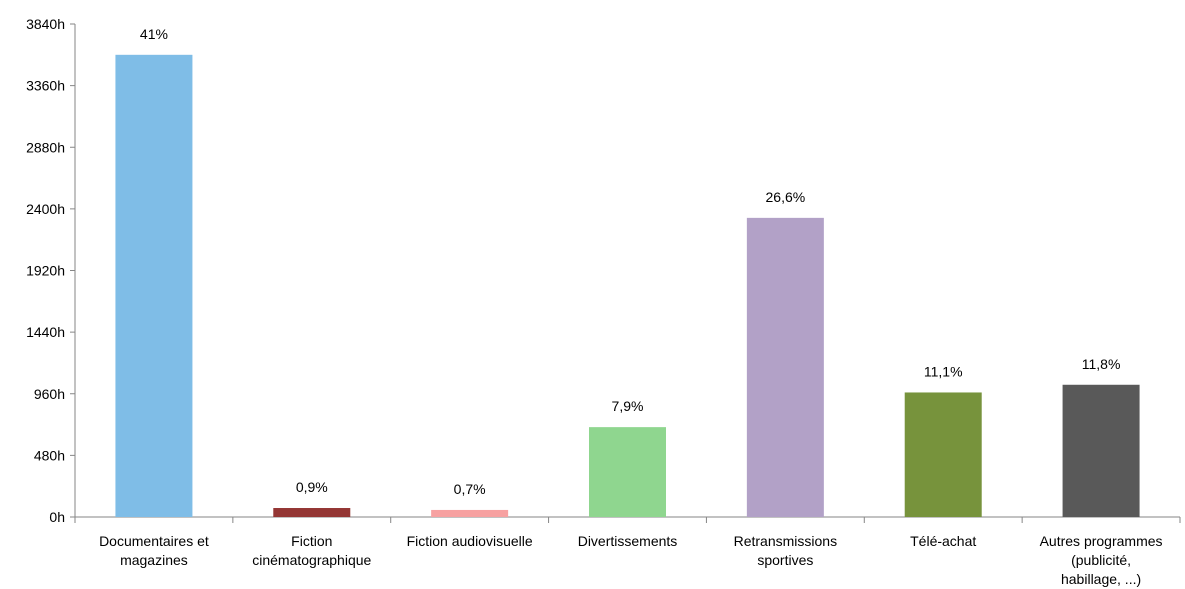 This screenshot has height=589, width=1185. What do you see at coordinates (45, 209) in the screenshot?
I see `y-tick-label: 2400h` at bounding box center [45, 209].